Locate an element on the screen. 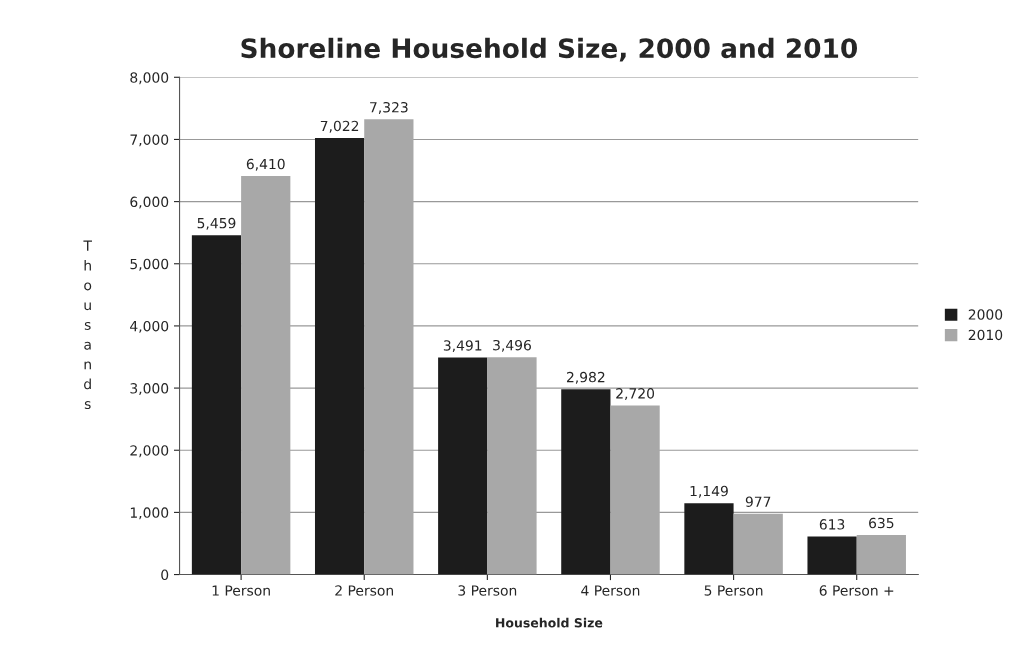 The height and width of the screenshot is (672, 1026). y-tick-label: 5,000 is located at coordinates (149, 264).